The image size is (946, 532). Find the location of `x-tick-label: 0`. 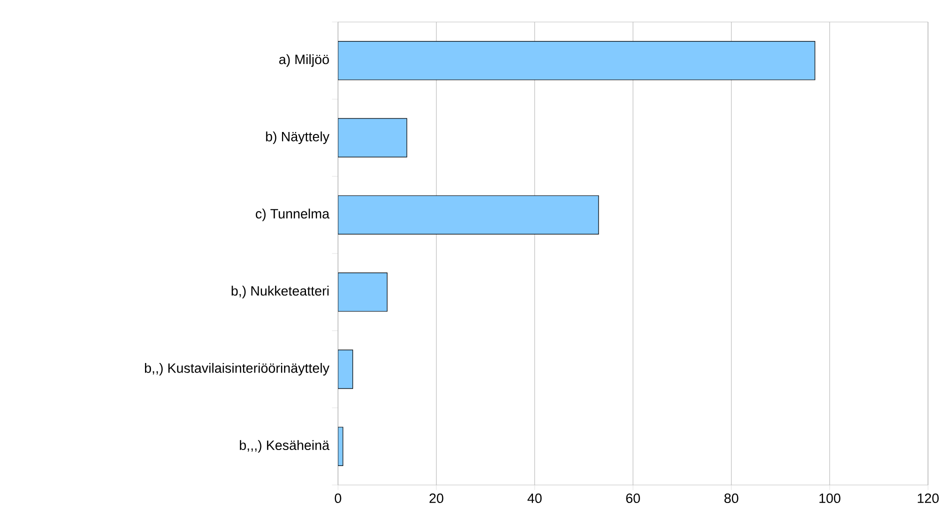

x-tick-label: 0 is located at coordinates (338, 499).